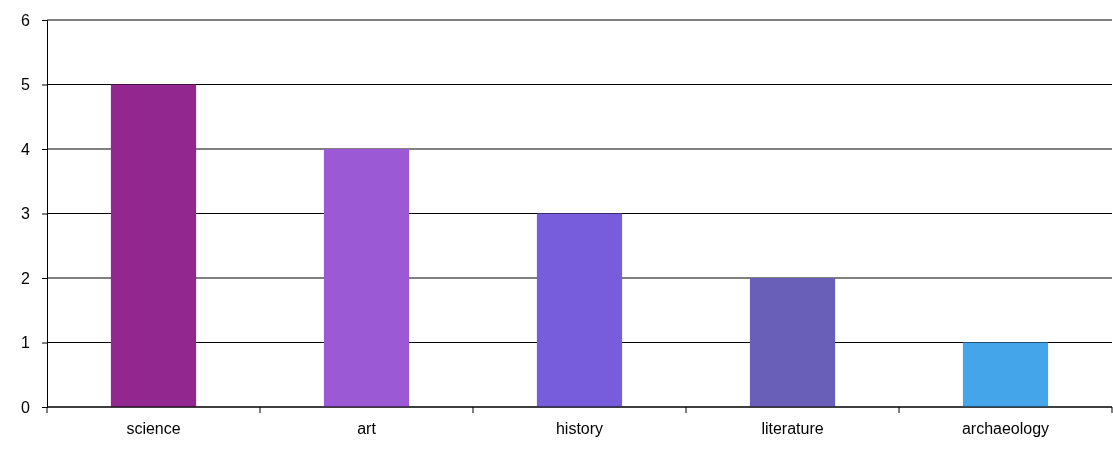  I want to click on y-tick-label: 0, so click(26, 407).